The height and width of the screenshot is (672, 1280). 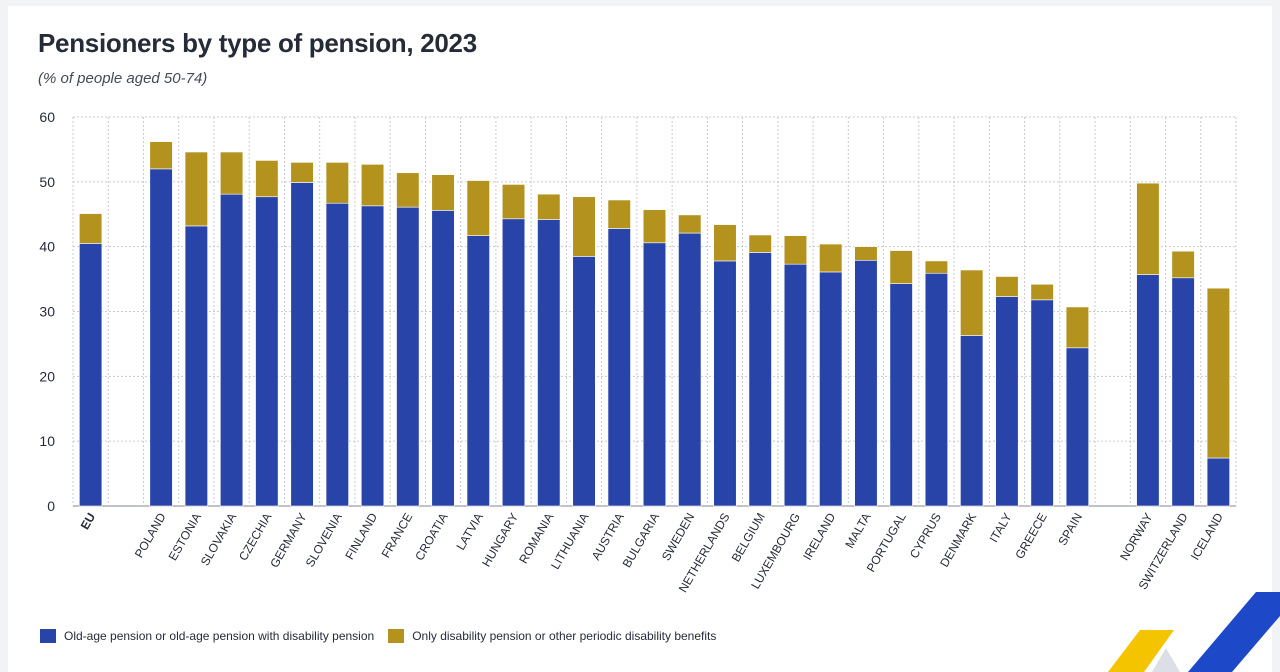 I want to click on eurostat-logo, so click(x=1194, y=632).